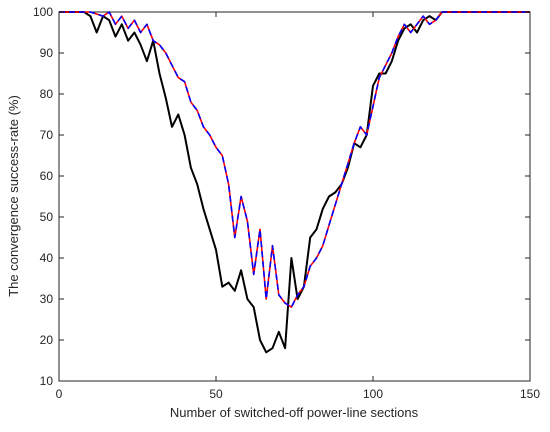 This screenshot has width=550, height=432. Describe the element at coordinates (47, 53) in the screenshot. I see `y-tick-label: 90` at that location.